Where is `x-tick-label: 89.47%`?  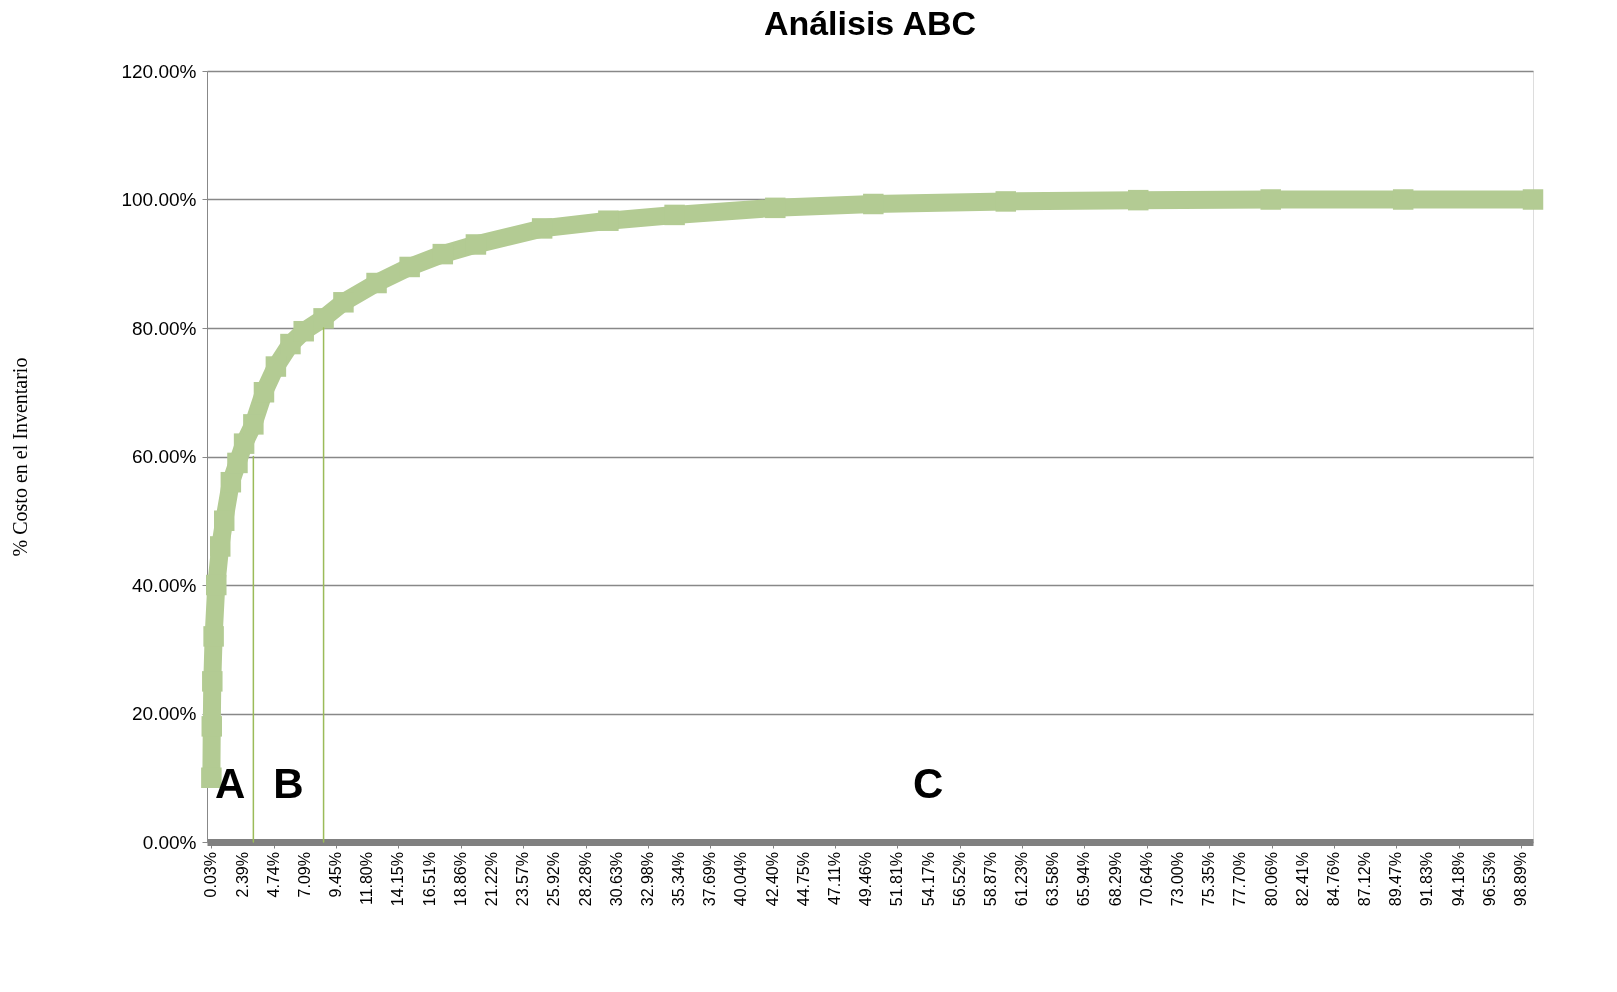
x-tick-label: 89.47% is located at coordinates (1396, 879).